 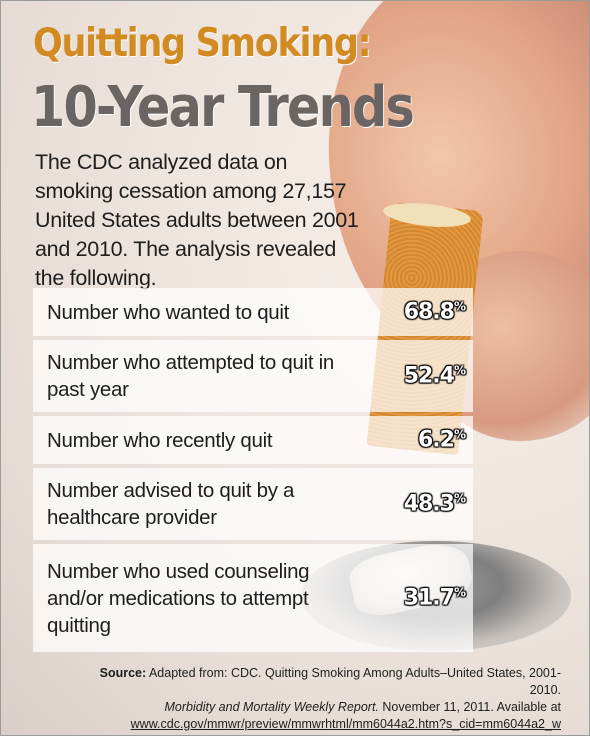 I want to click on stat-row: Number who wanted to quit 68.8%, so click(x=253, y=312).